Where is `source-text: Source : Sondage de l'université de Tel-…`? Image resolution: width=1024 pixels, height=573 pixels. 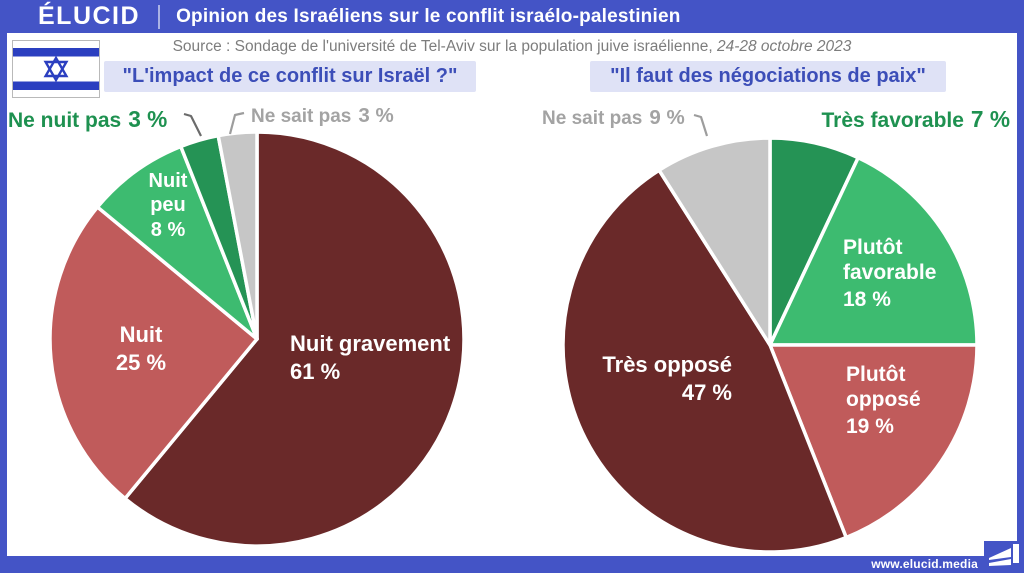 source-text: Source : Sondage de l'université de Tel-… is located at coordinates (442, 46).